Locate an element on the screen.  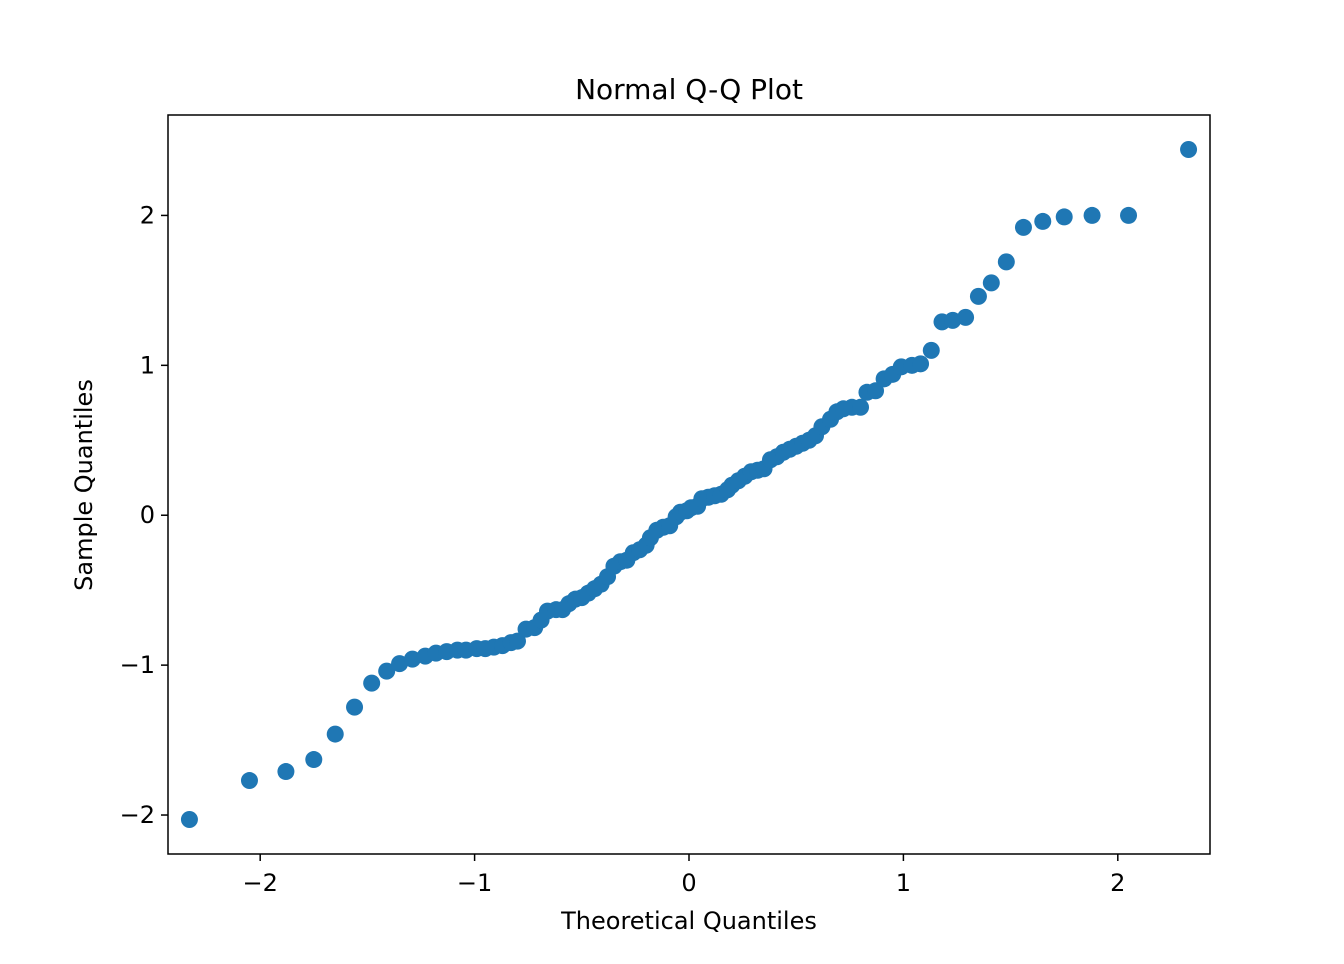
x-tick-label: −2 is located at coordinates (259, 883).